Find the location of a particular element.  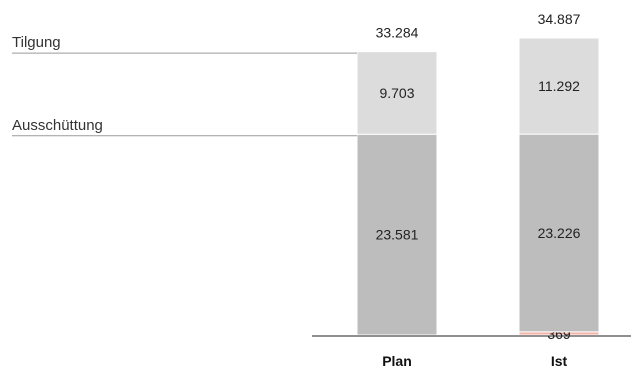

bar-value-label: 23.581 is located at coordinates (397, 235).